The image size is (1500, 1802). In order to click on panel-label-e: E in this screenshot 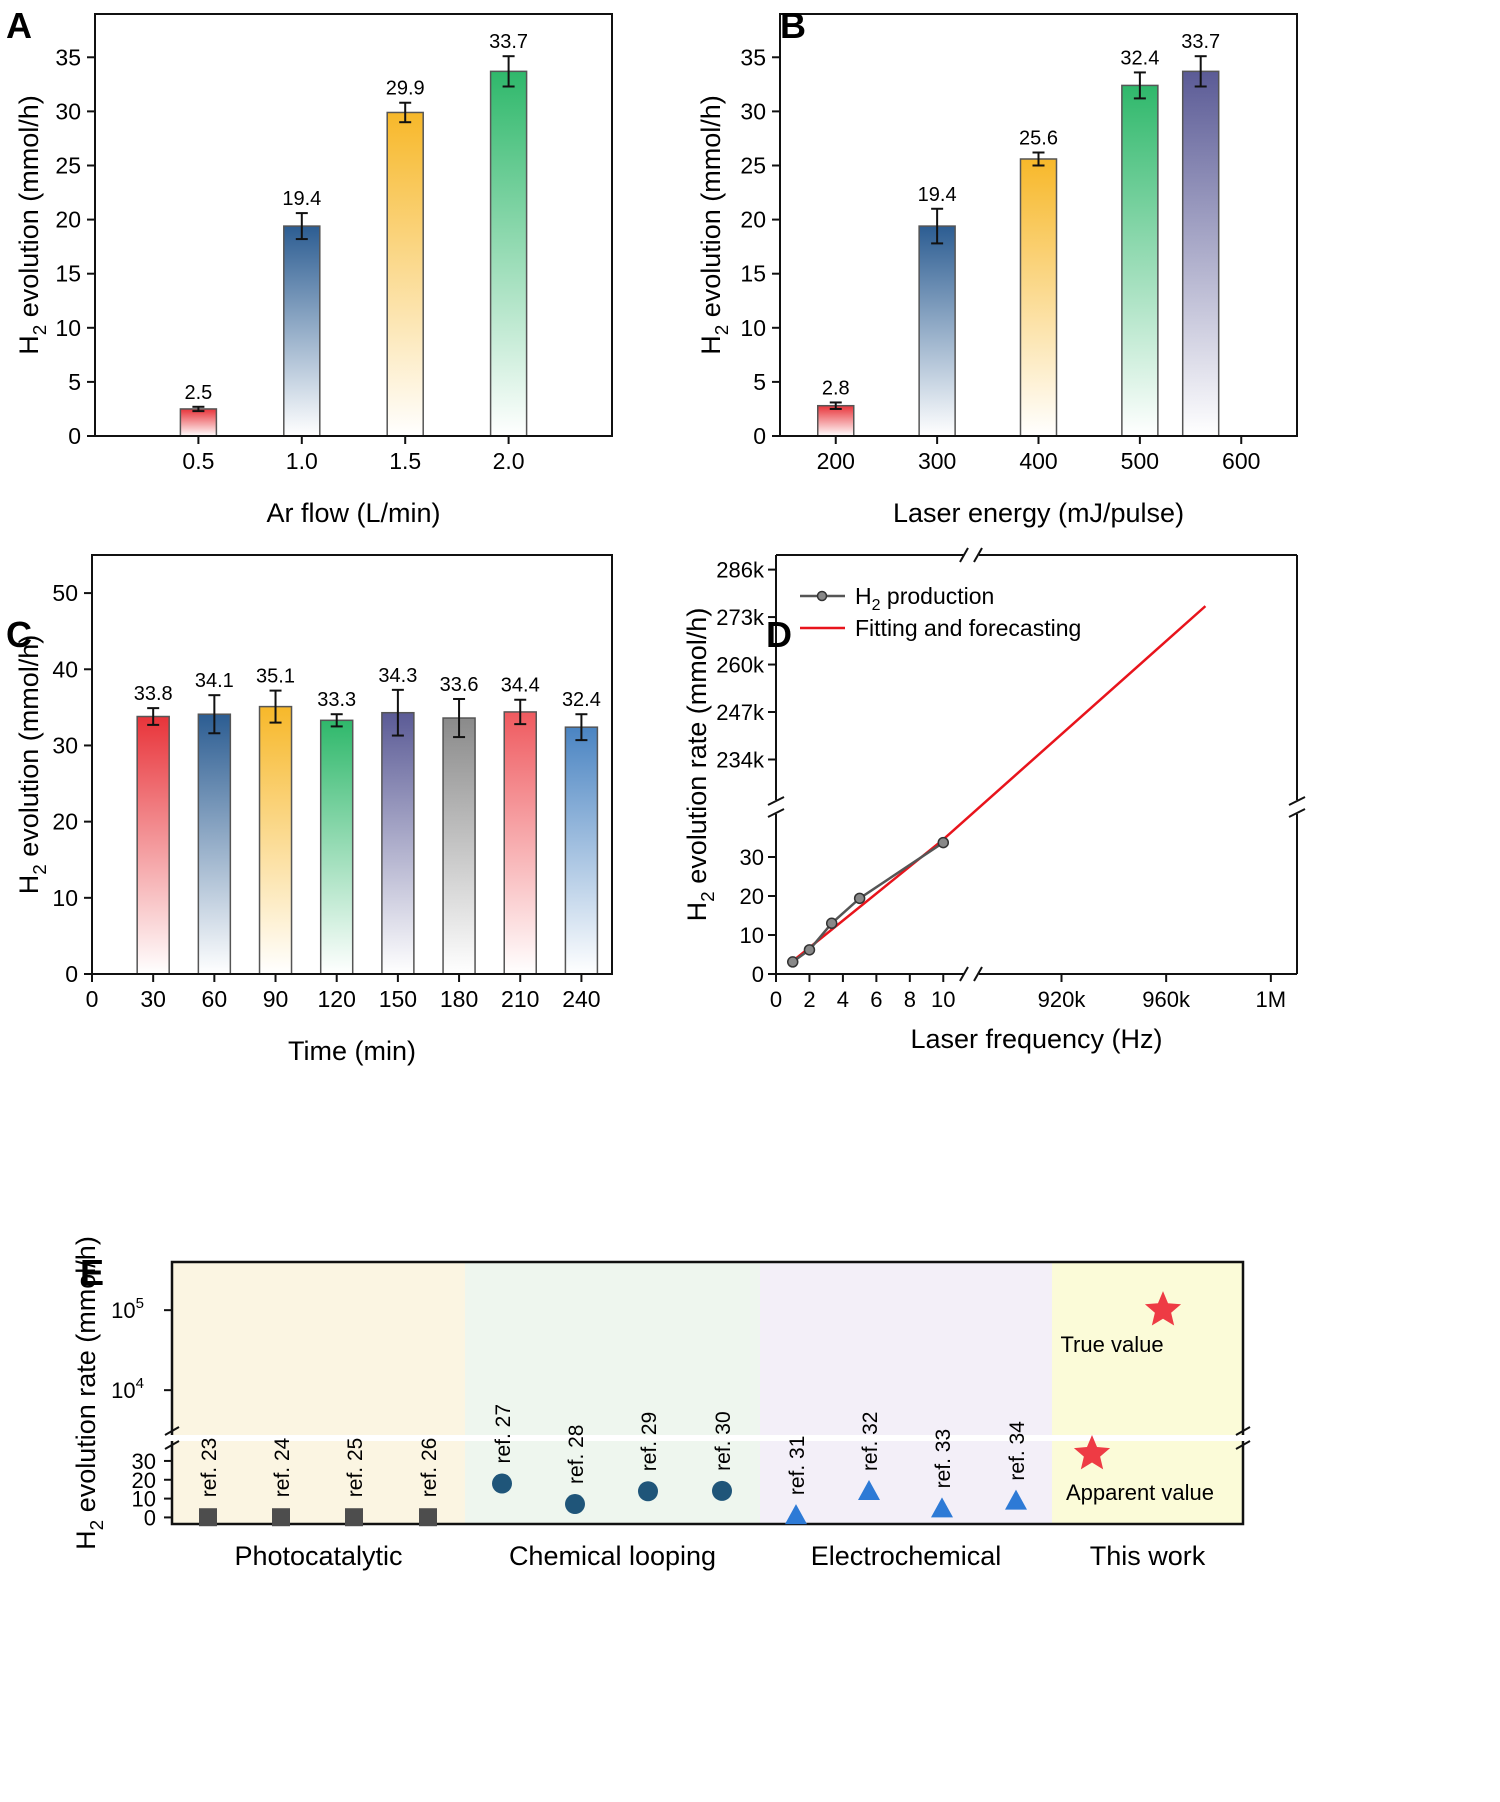, I will do `click(92, 1272)`.